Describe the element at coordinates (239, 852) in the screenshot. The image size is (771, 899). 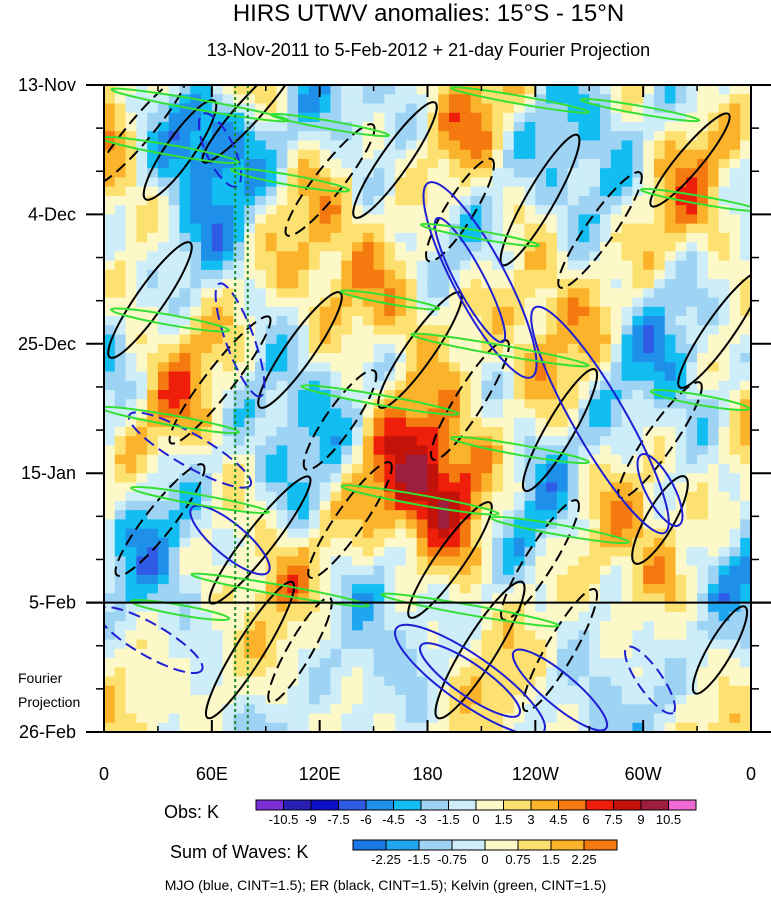
I see `waves-colorbar-label: Sum of Waves: K` at that location.